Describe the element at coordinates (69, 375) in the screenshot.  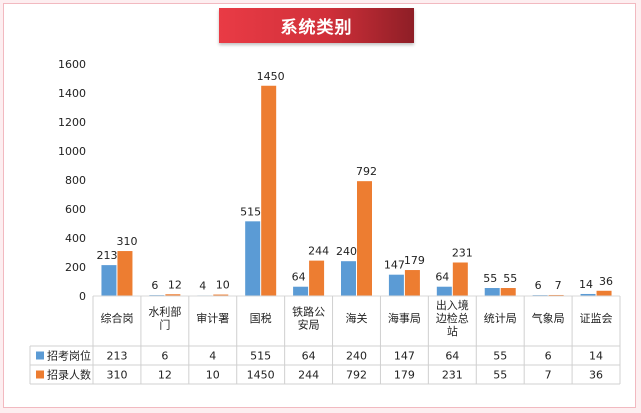
I see `legend-label: 招录人数` at that location.